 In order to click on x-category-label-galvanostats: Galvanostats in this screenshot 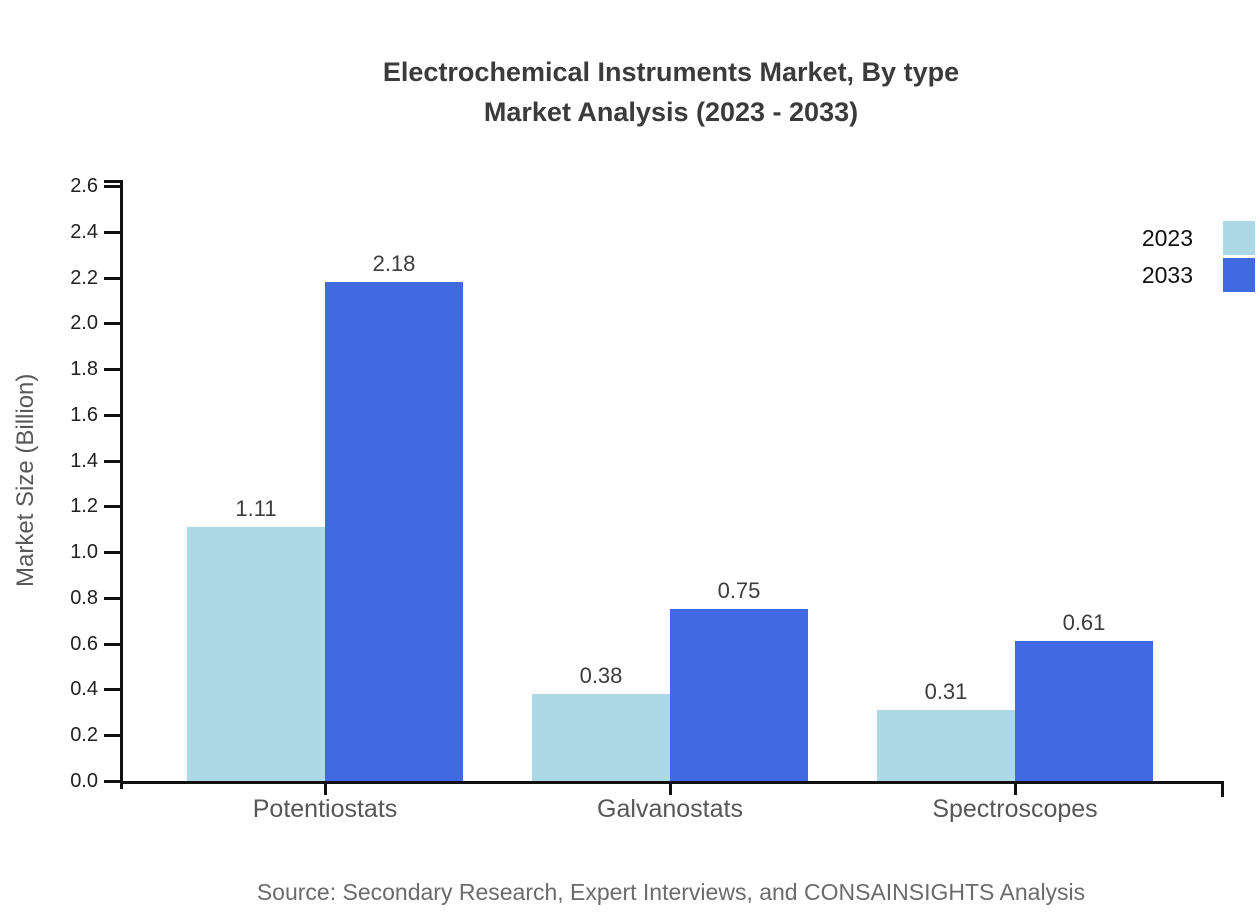, I will do `click(670, 809)`.